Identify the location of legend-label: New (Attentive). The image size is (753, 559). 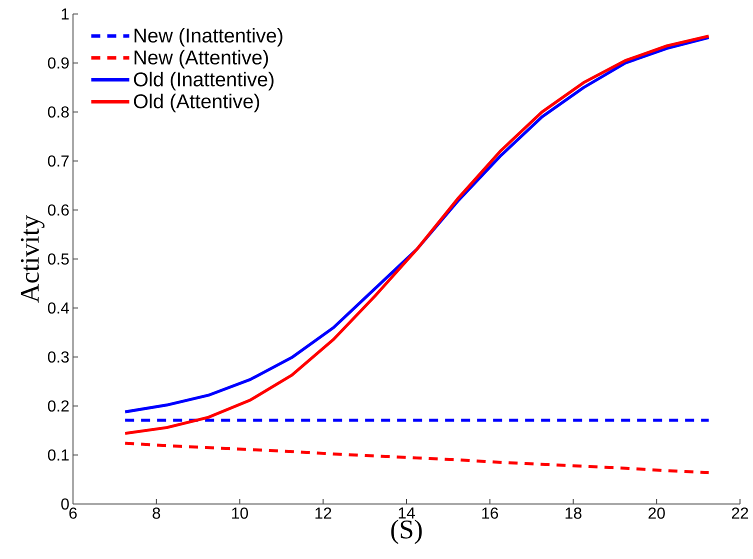
(201, 59).